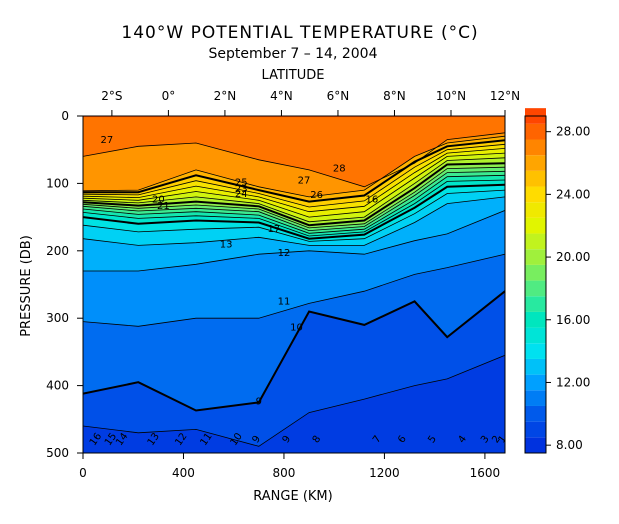 The height and width of the screenshot is (524, 619). What do you see at coordinates (384, 473) in the screenshot?
I see `x-tick-label-1200: 1200` at bounding box center [384, 473].